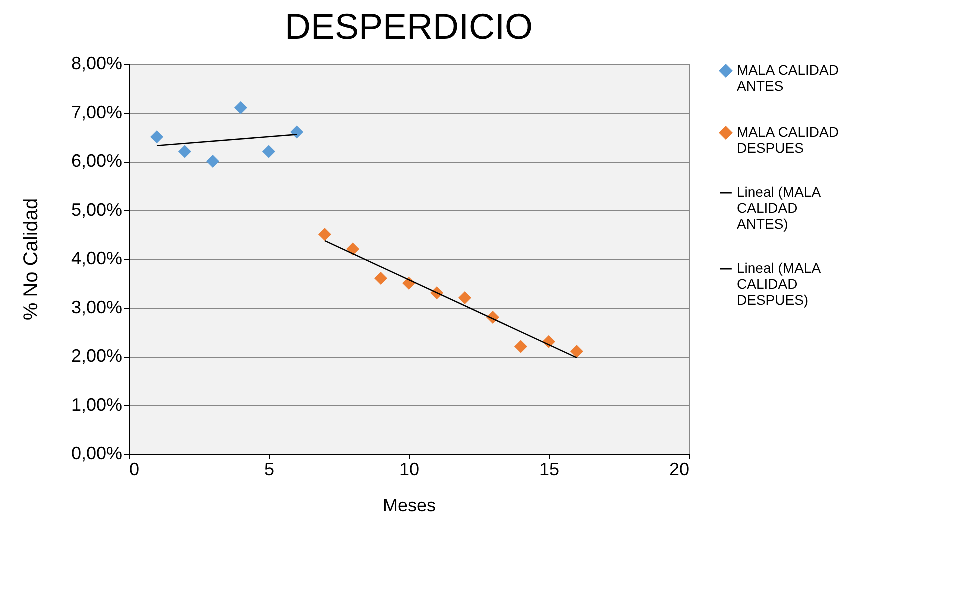 This screenshot has height=594, width=965. What do you see at coordinates (269, 470) in the screenshot?
I see `x-tick-label: 5` at bounding box center [269, 470].